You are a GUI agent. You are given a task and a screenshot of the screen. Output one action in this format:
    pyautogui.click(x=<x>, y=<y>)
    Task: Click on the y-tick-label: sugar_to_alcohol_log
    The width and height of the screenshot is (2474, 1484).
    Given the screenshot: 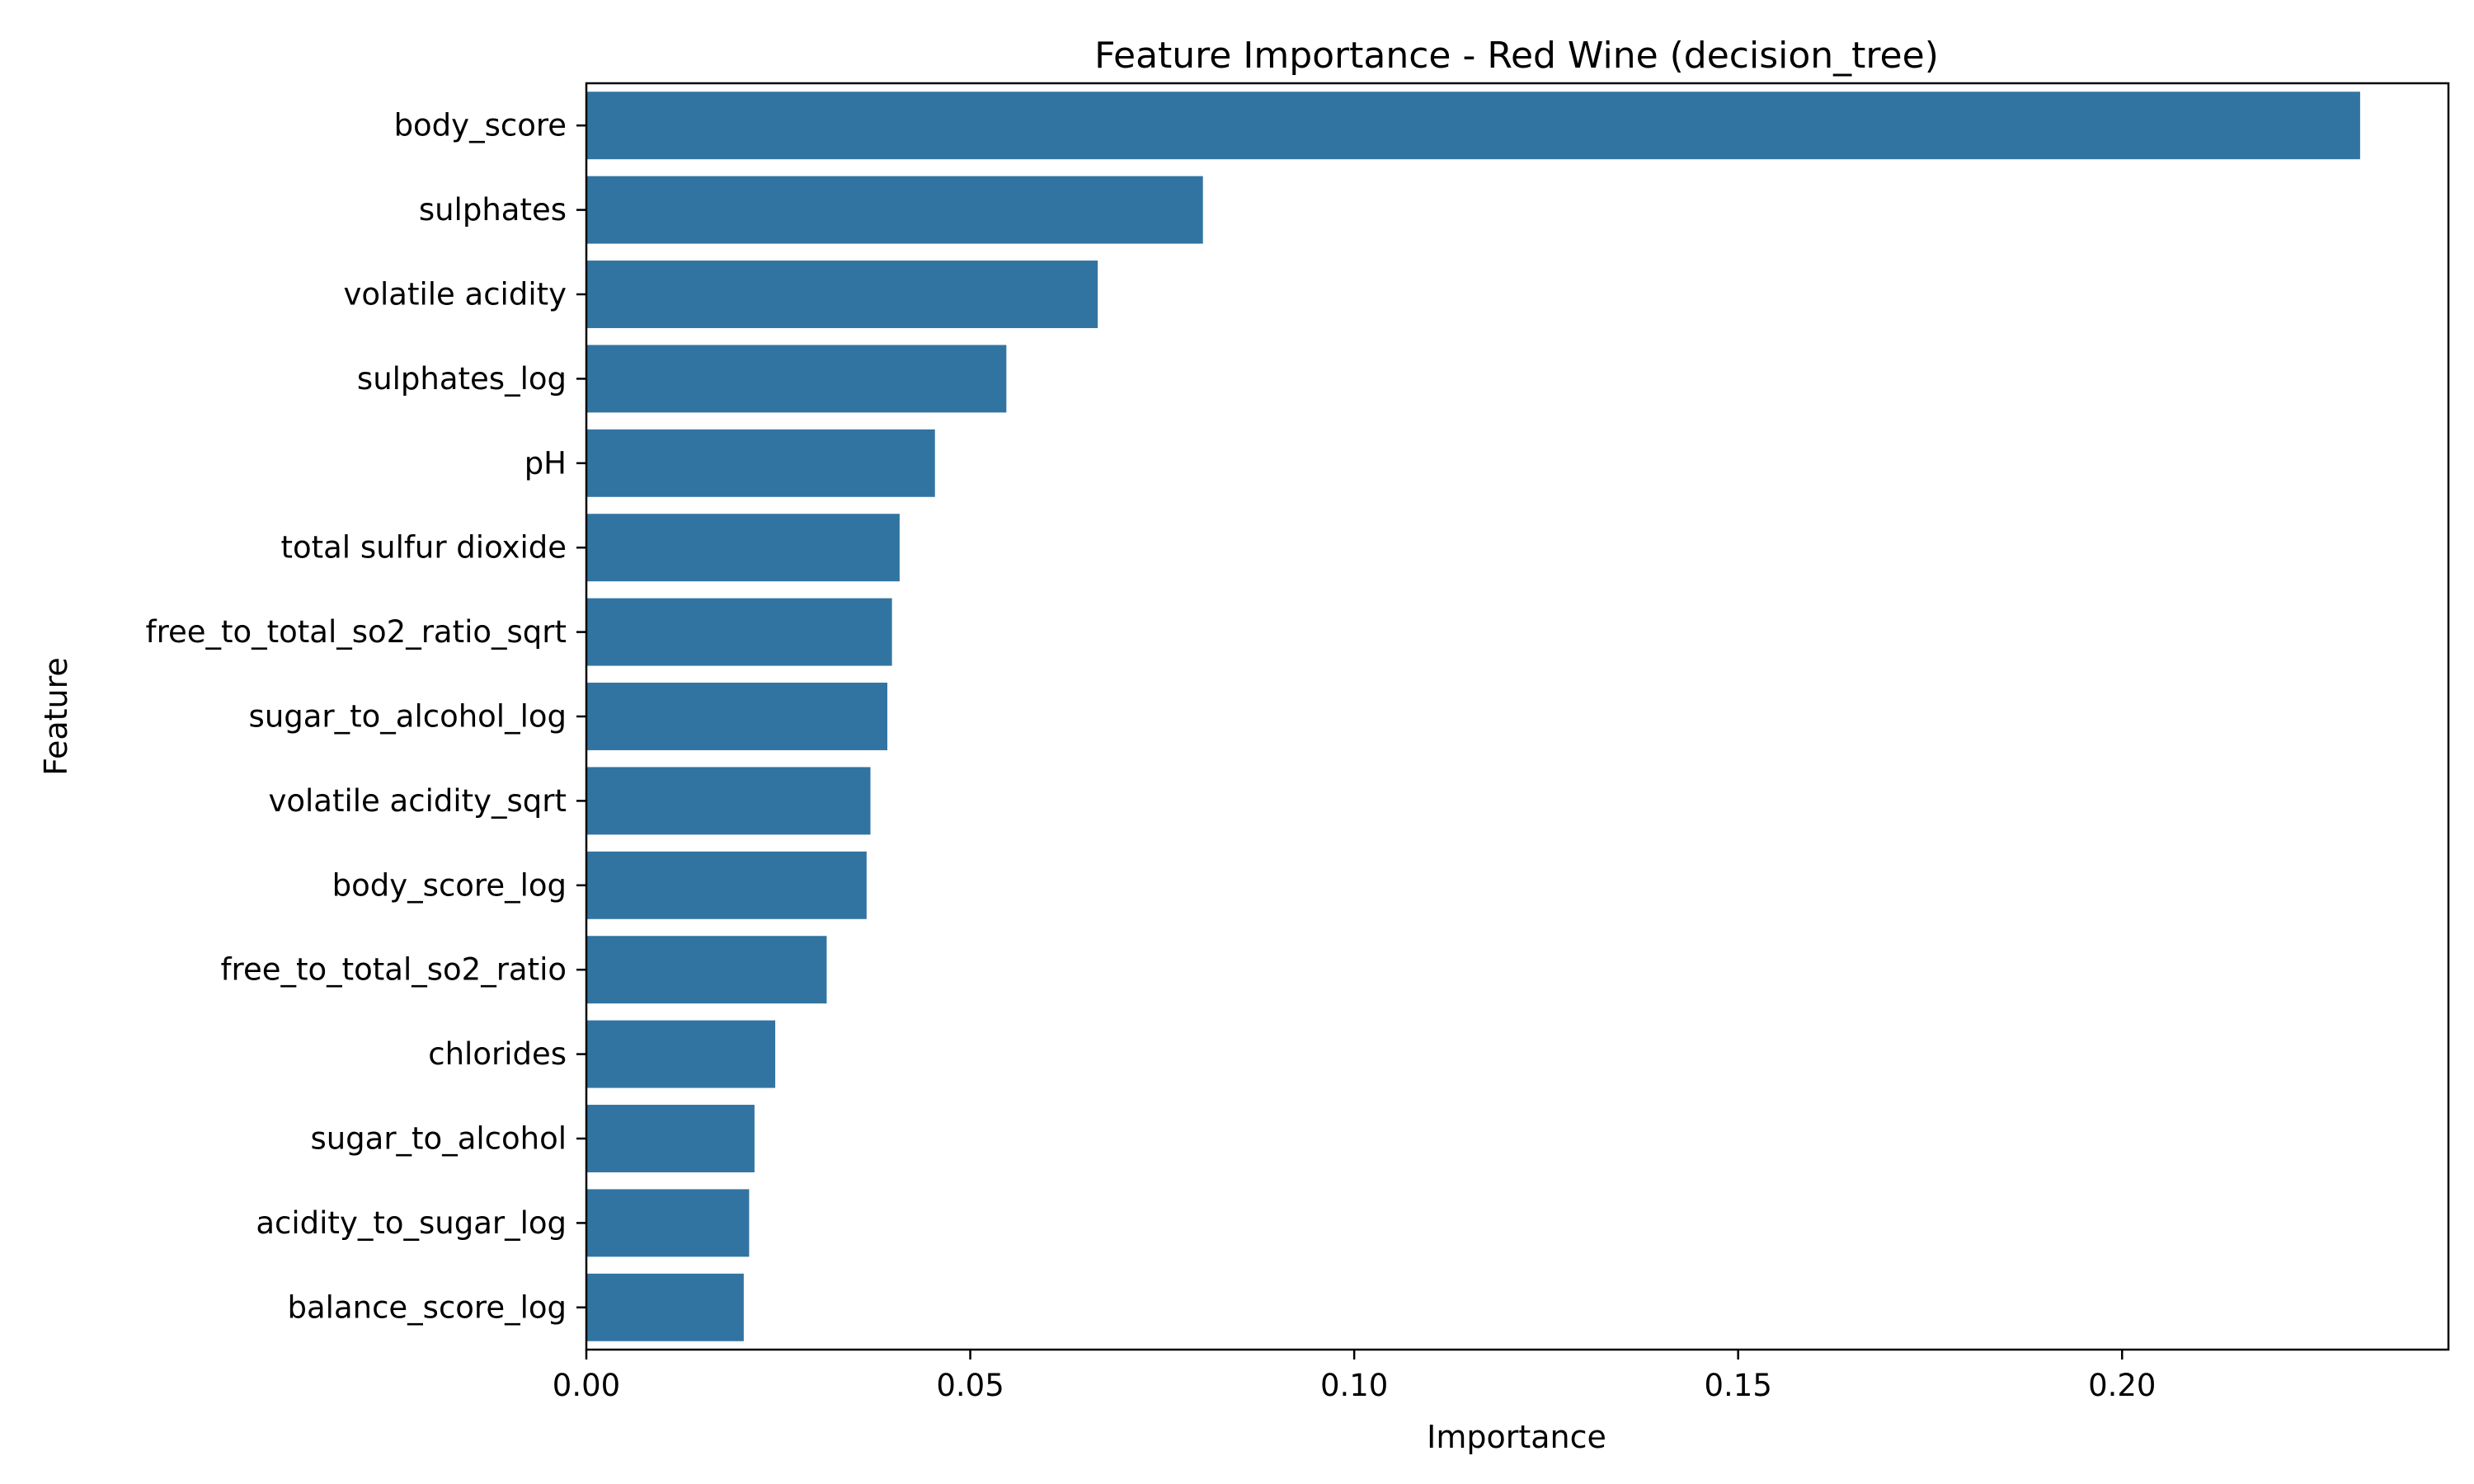 What is the action you would take?
    pyautogui.click(x=408, y=717)
    